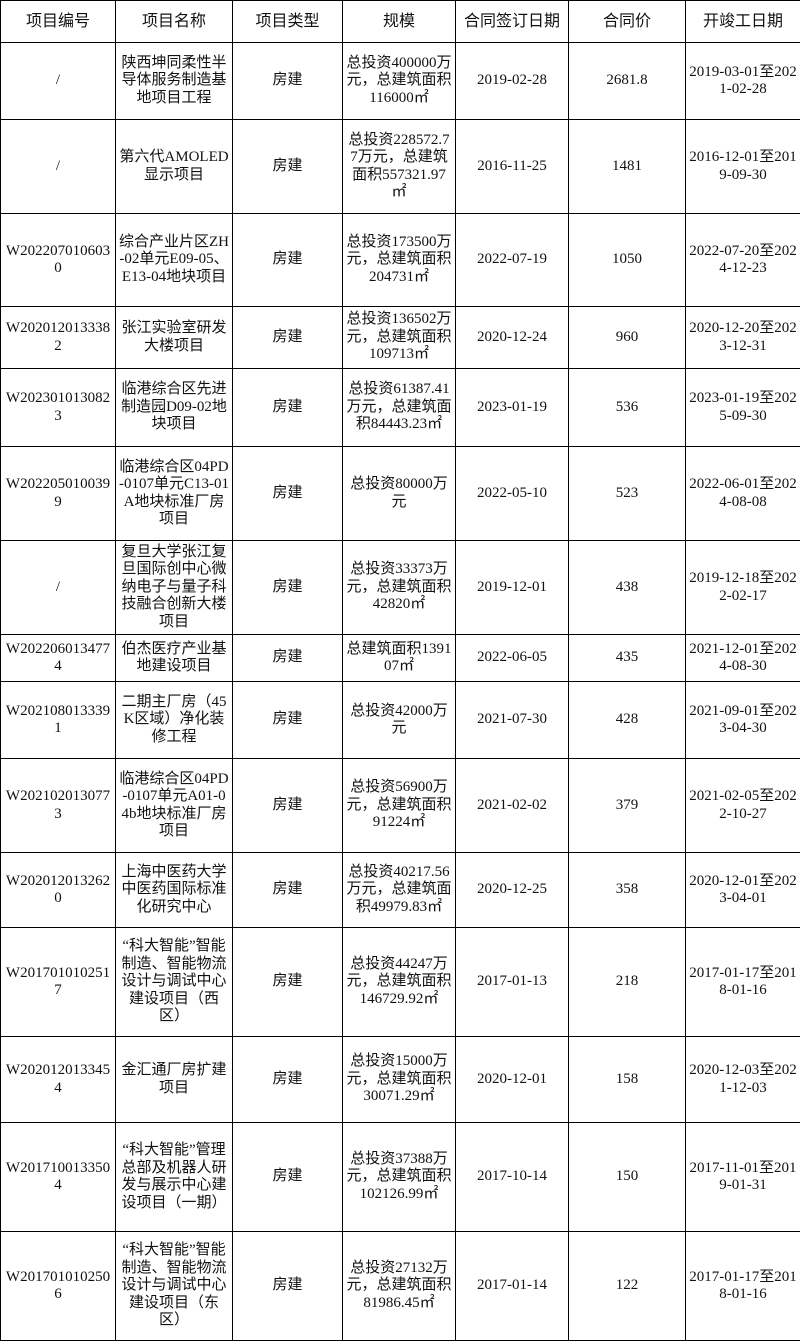 This screenshot has height=1343, width=800. I want to click on header-contract-price: 合同价, so click(627, 21).